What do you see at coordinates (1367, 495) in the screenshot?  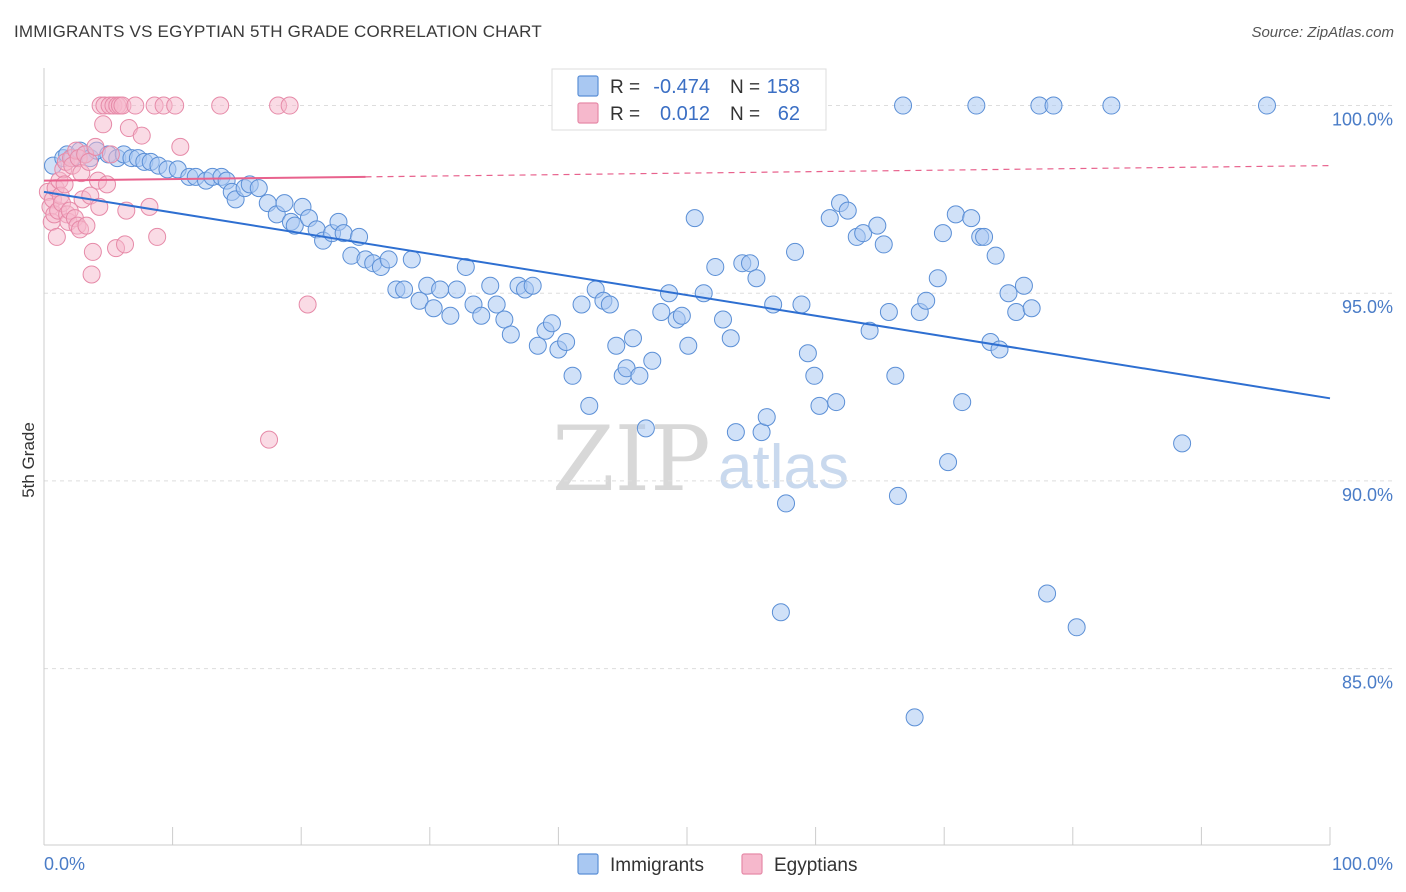 I see `y-tick-label: 90.0%` at bounding box center [1367, 495].